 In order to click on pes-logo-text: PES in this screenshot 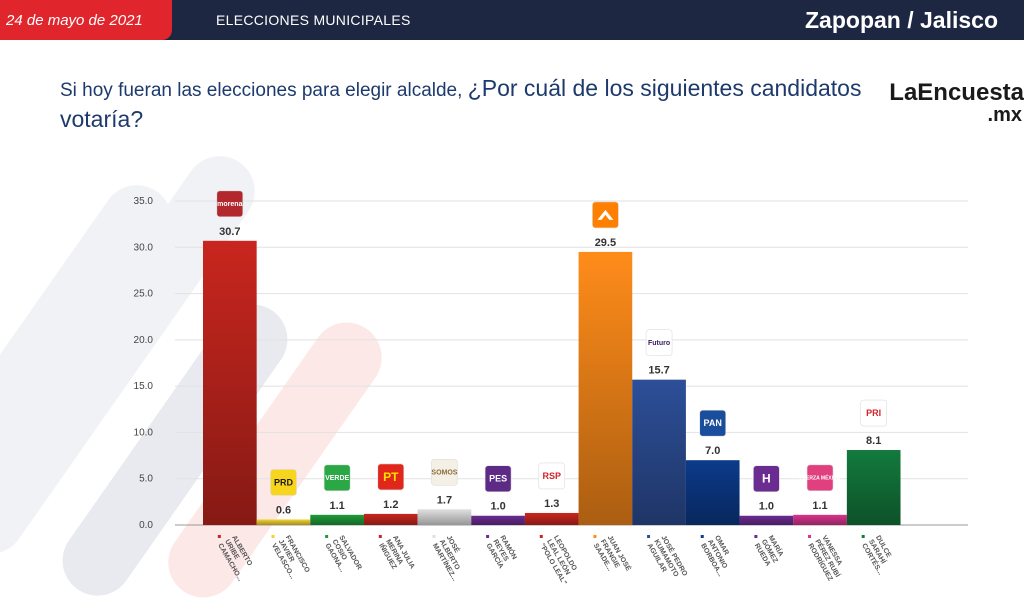, I will do `click(498, 479)`.